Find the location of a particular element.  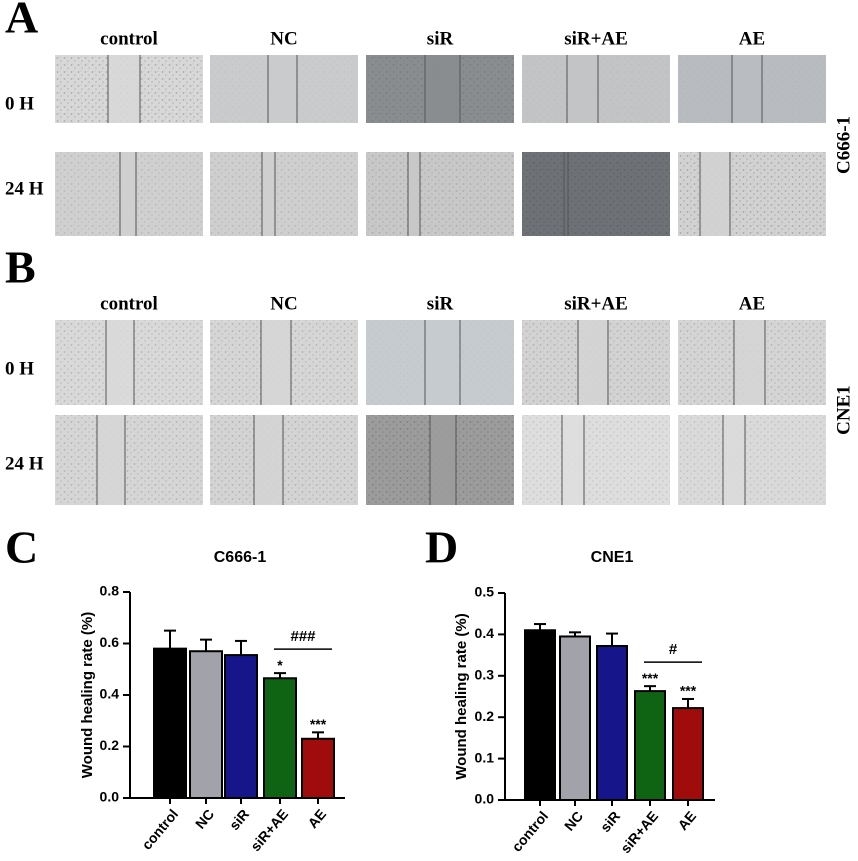

panel-letter: A is located at coordinates (21, 21).